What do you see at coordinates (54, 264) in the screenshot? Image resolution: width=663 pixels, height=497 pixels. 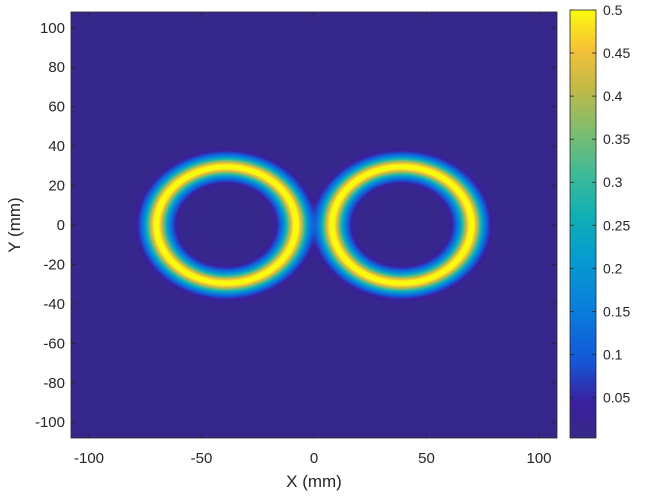 I see `y-tick-label: -20` at bounding box center [54, 264].